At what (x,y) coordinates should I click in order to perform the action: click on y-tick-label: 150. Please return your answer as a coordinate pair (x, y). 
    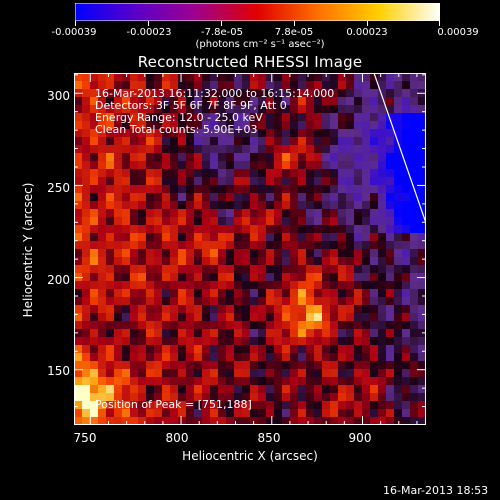
    Looking at the image, I should click on (58, 371).